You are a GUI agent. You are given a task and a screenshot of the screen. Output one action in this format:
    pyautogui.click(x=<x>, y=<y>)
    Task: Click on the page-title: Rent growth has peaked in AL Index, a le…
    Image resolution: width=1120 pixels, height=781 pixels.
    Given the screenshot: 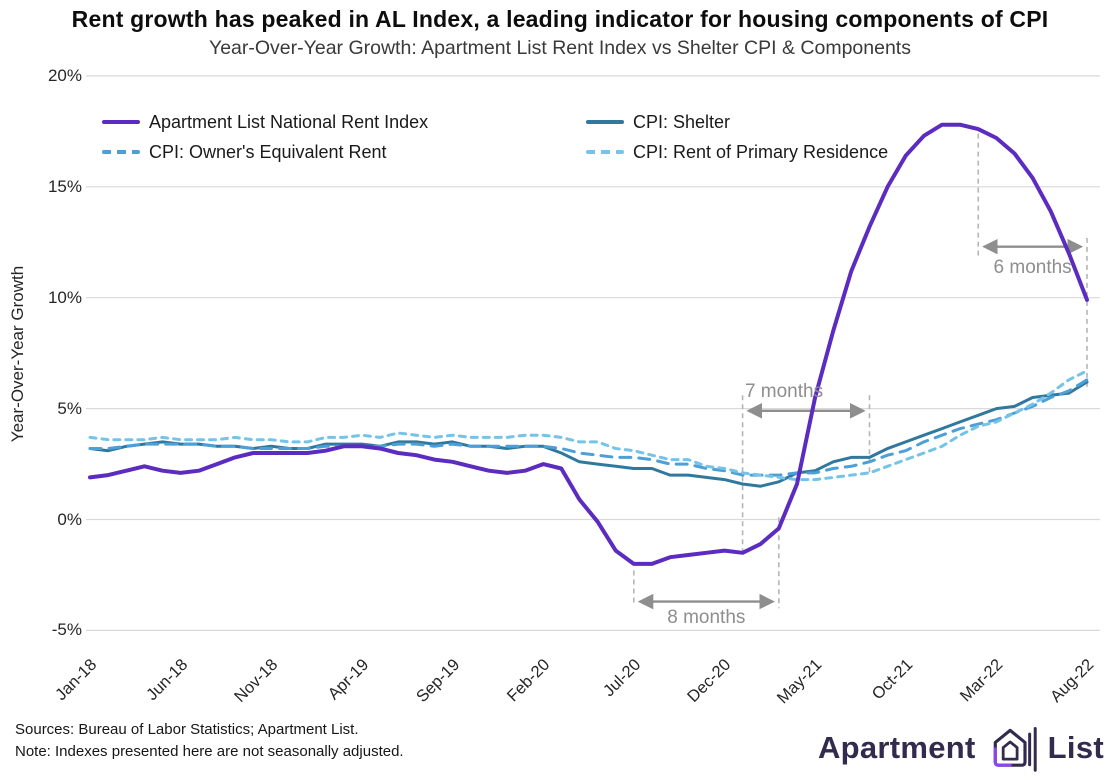 What is the action you would take?
    pyautogui.click(x=560, y=19)
    